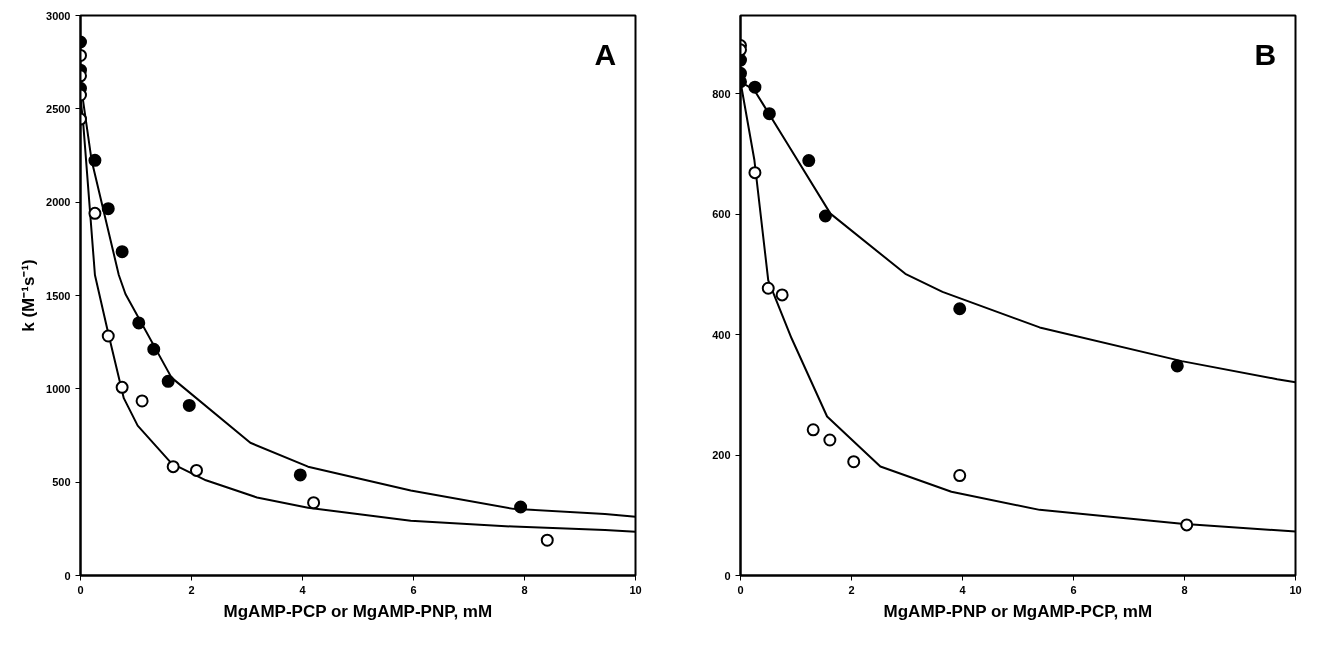 The height and width of the screenshot is (656, 1339). Describe the element at coordinates (721, 334) in the screenshot. I see `y-tick-label: 400` at that location.